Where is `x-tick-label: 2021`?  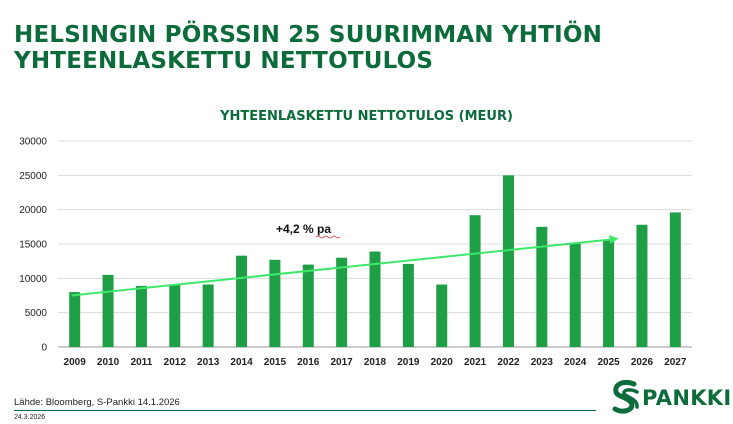
x-tick-label: 2021 is located at coordinates (475, 362).